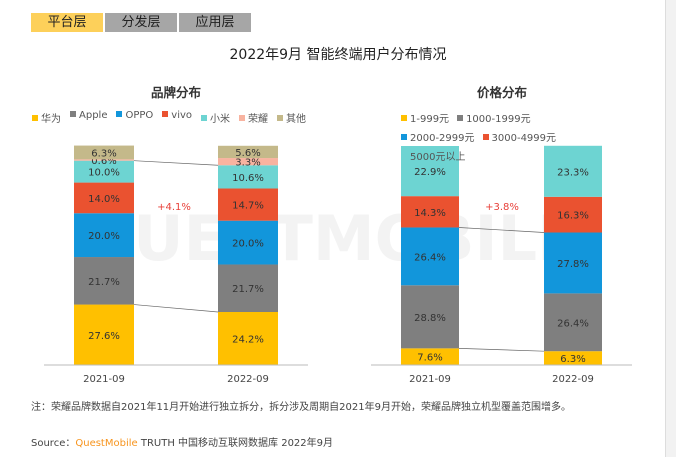 The height and width of the screenshot is (457, 676). What do you see at coordinates (438, 157) in the screenshot?
I see `legend-label: 5000元以上` at bounding box center [438, 157].